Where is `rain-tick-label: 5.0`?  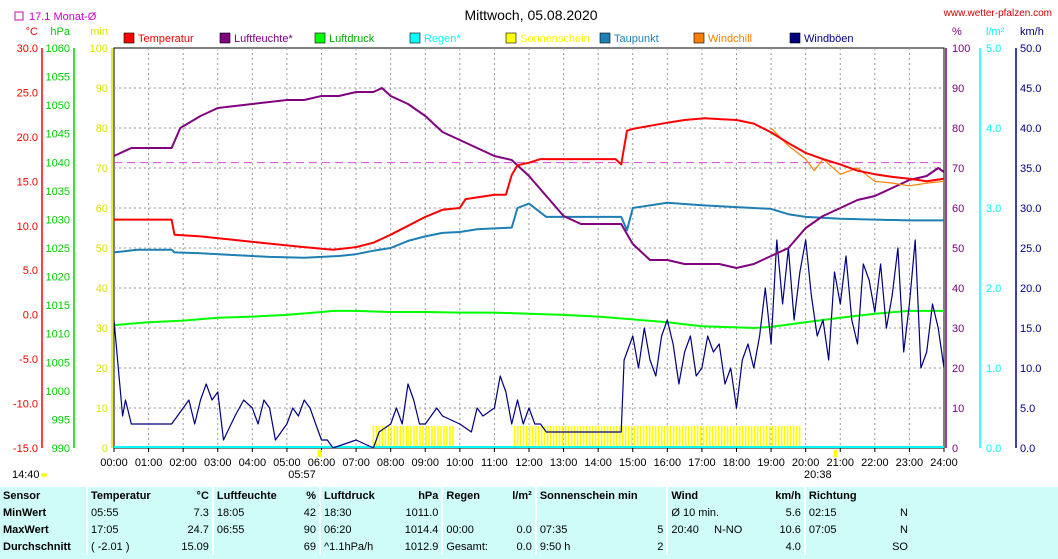 rain-tick-label: 5.0 is located at coordinates (993, 49).